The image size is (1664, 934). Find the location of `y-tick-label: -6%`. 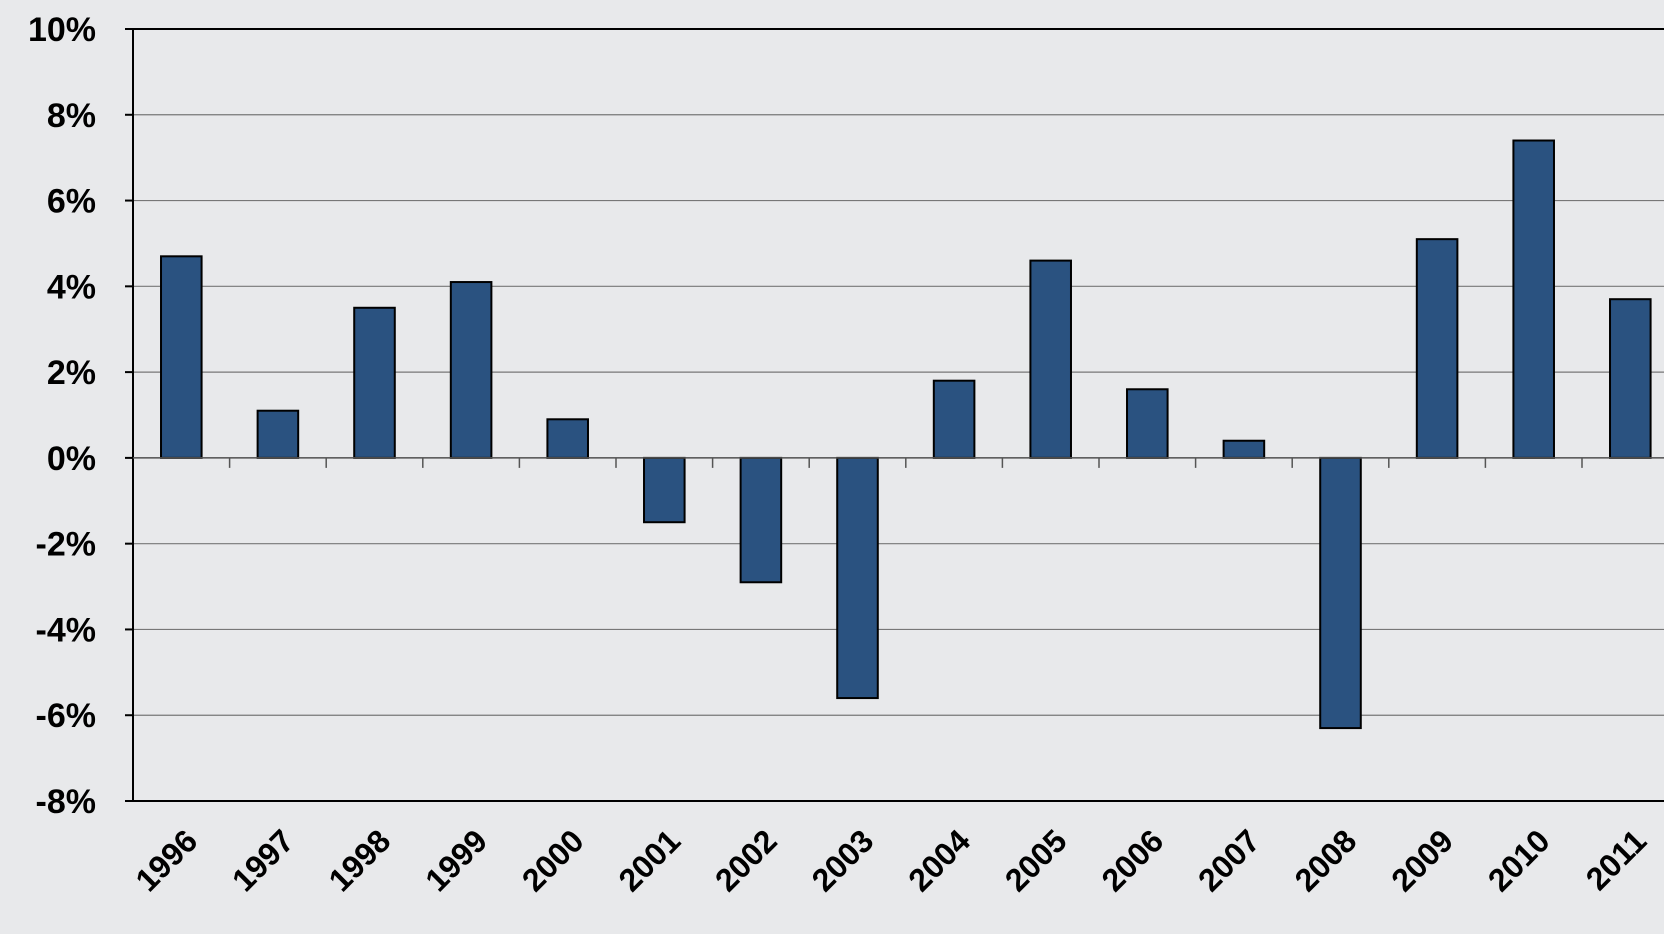

y-tick-label: -6% is located at coordinates (66, 716).